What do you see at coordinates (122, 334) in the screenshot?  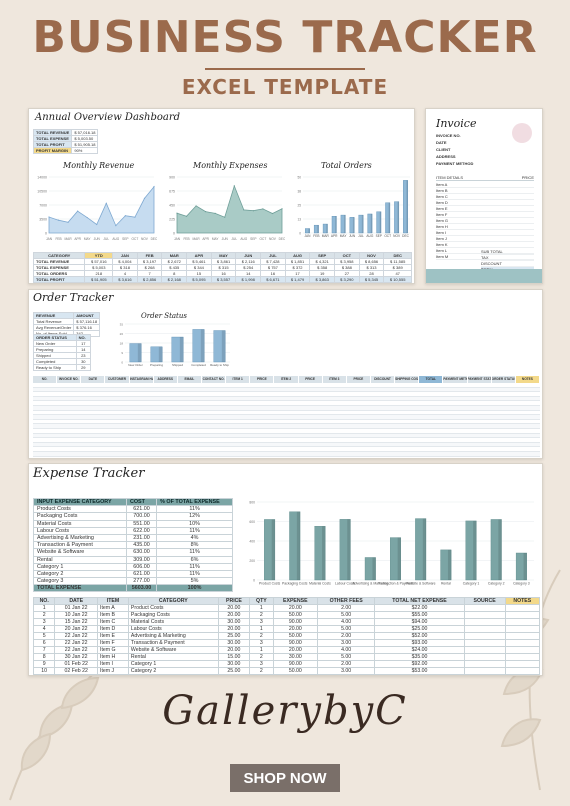 I see `y-tick-label: 26` at bounding box center [122, 334].